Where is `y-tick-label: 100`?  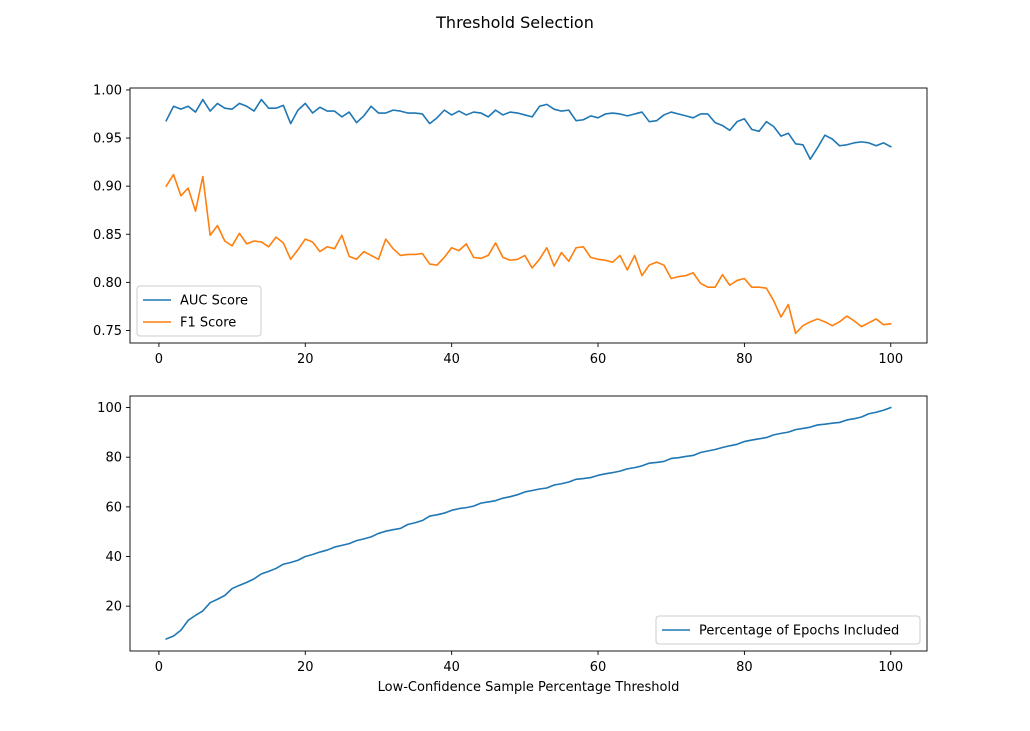
y-tick-label: 100 is located at coordinates (109, 408).